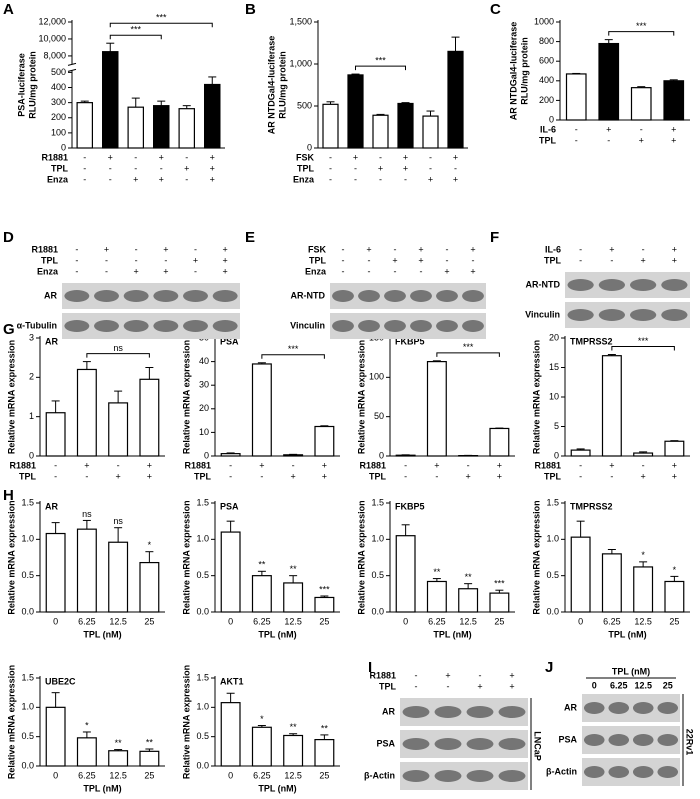  What do you see at coordinates (118, 621) in the screenshot?
I see `x-tick-label: 12.5` at bounding box center [118, 621].